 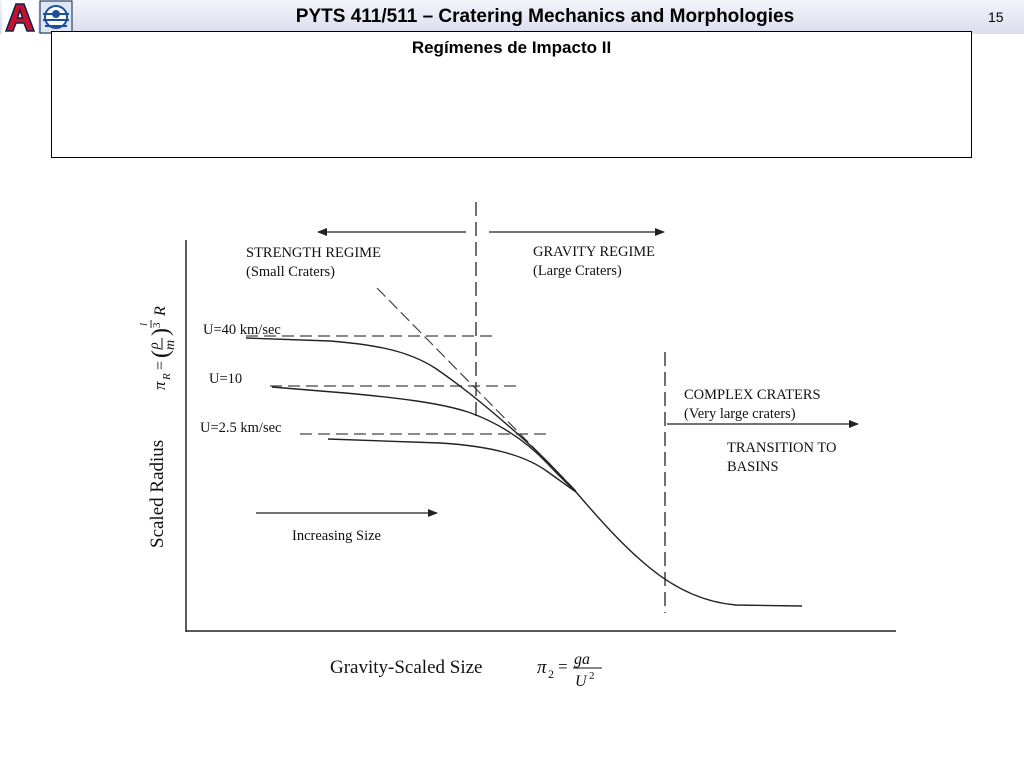 What do you see at coordinates (160, 365) in the screenshot?
I see `formula-equals: =` at bounding box center [160, 365].